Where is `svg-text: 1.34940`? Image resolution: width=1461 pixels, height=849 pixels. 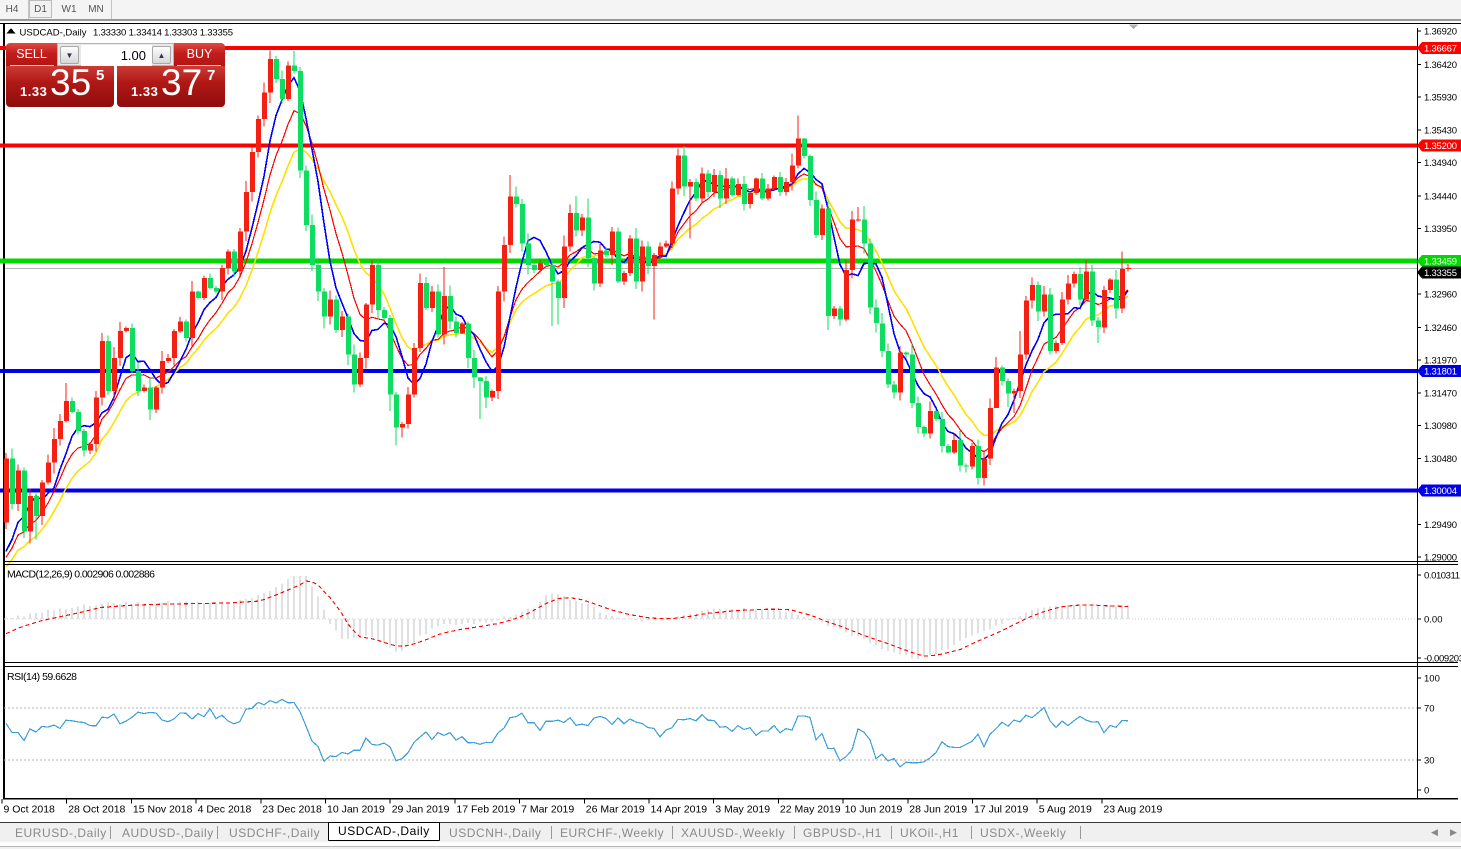
svg-text: 1.34940 is located at coordinates (1440, 163).